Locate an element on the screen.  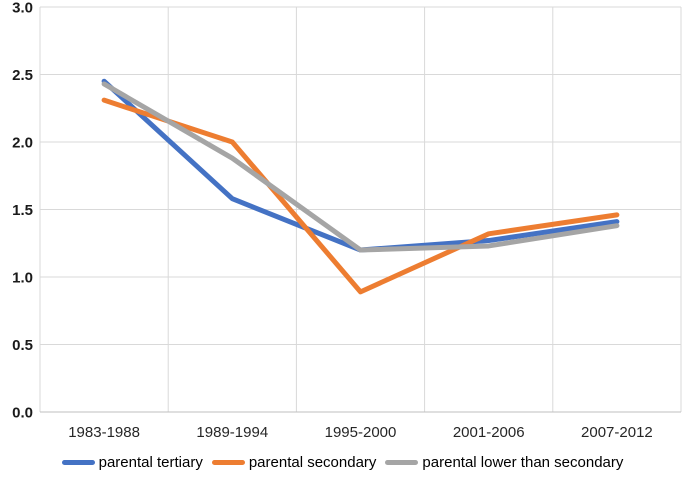
y-tick-label: 0.5 is located at coordinates (22, 345).